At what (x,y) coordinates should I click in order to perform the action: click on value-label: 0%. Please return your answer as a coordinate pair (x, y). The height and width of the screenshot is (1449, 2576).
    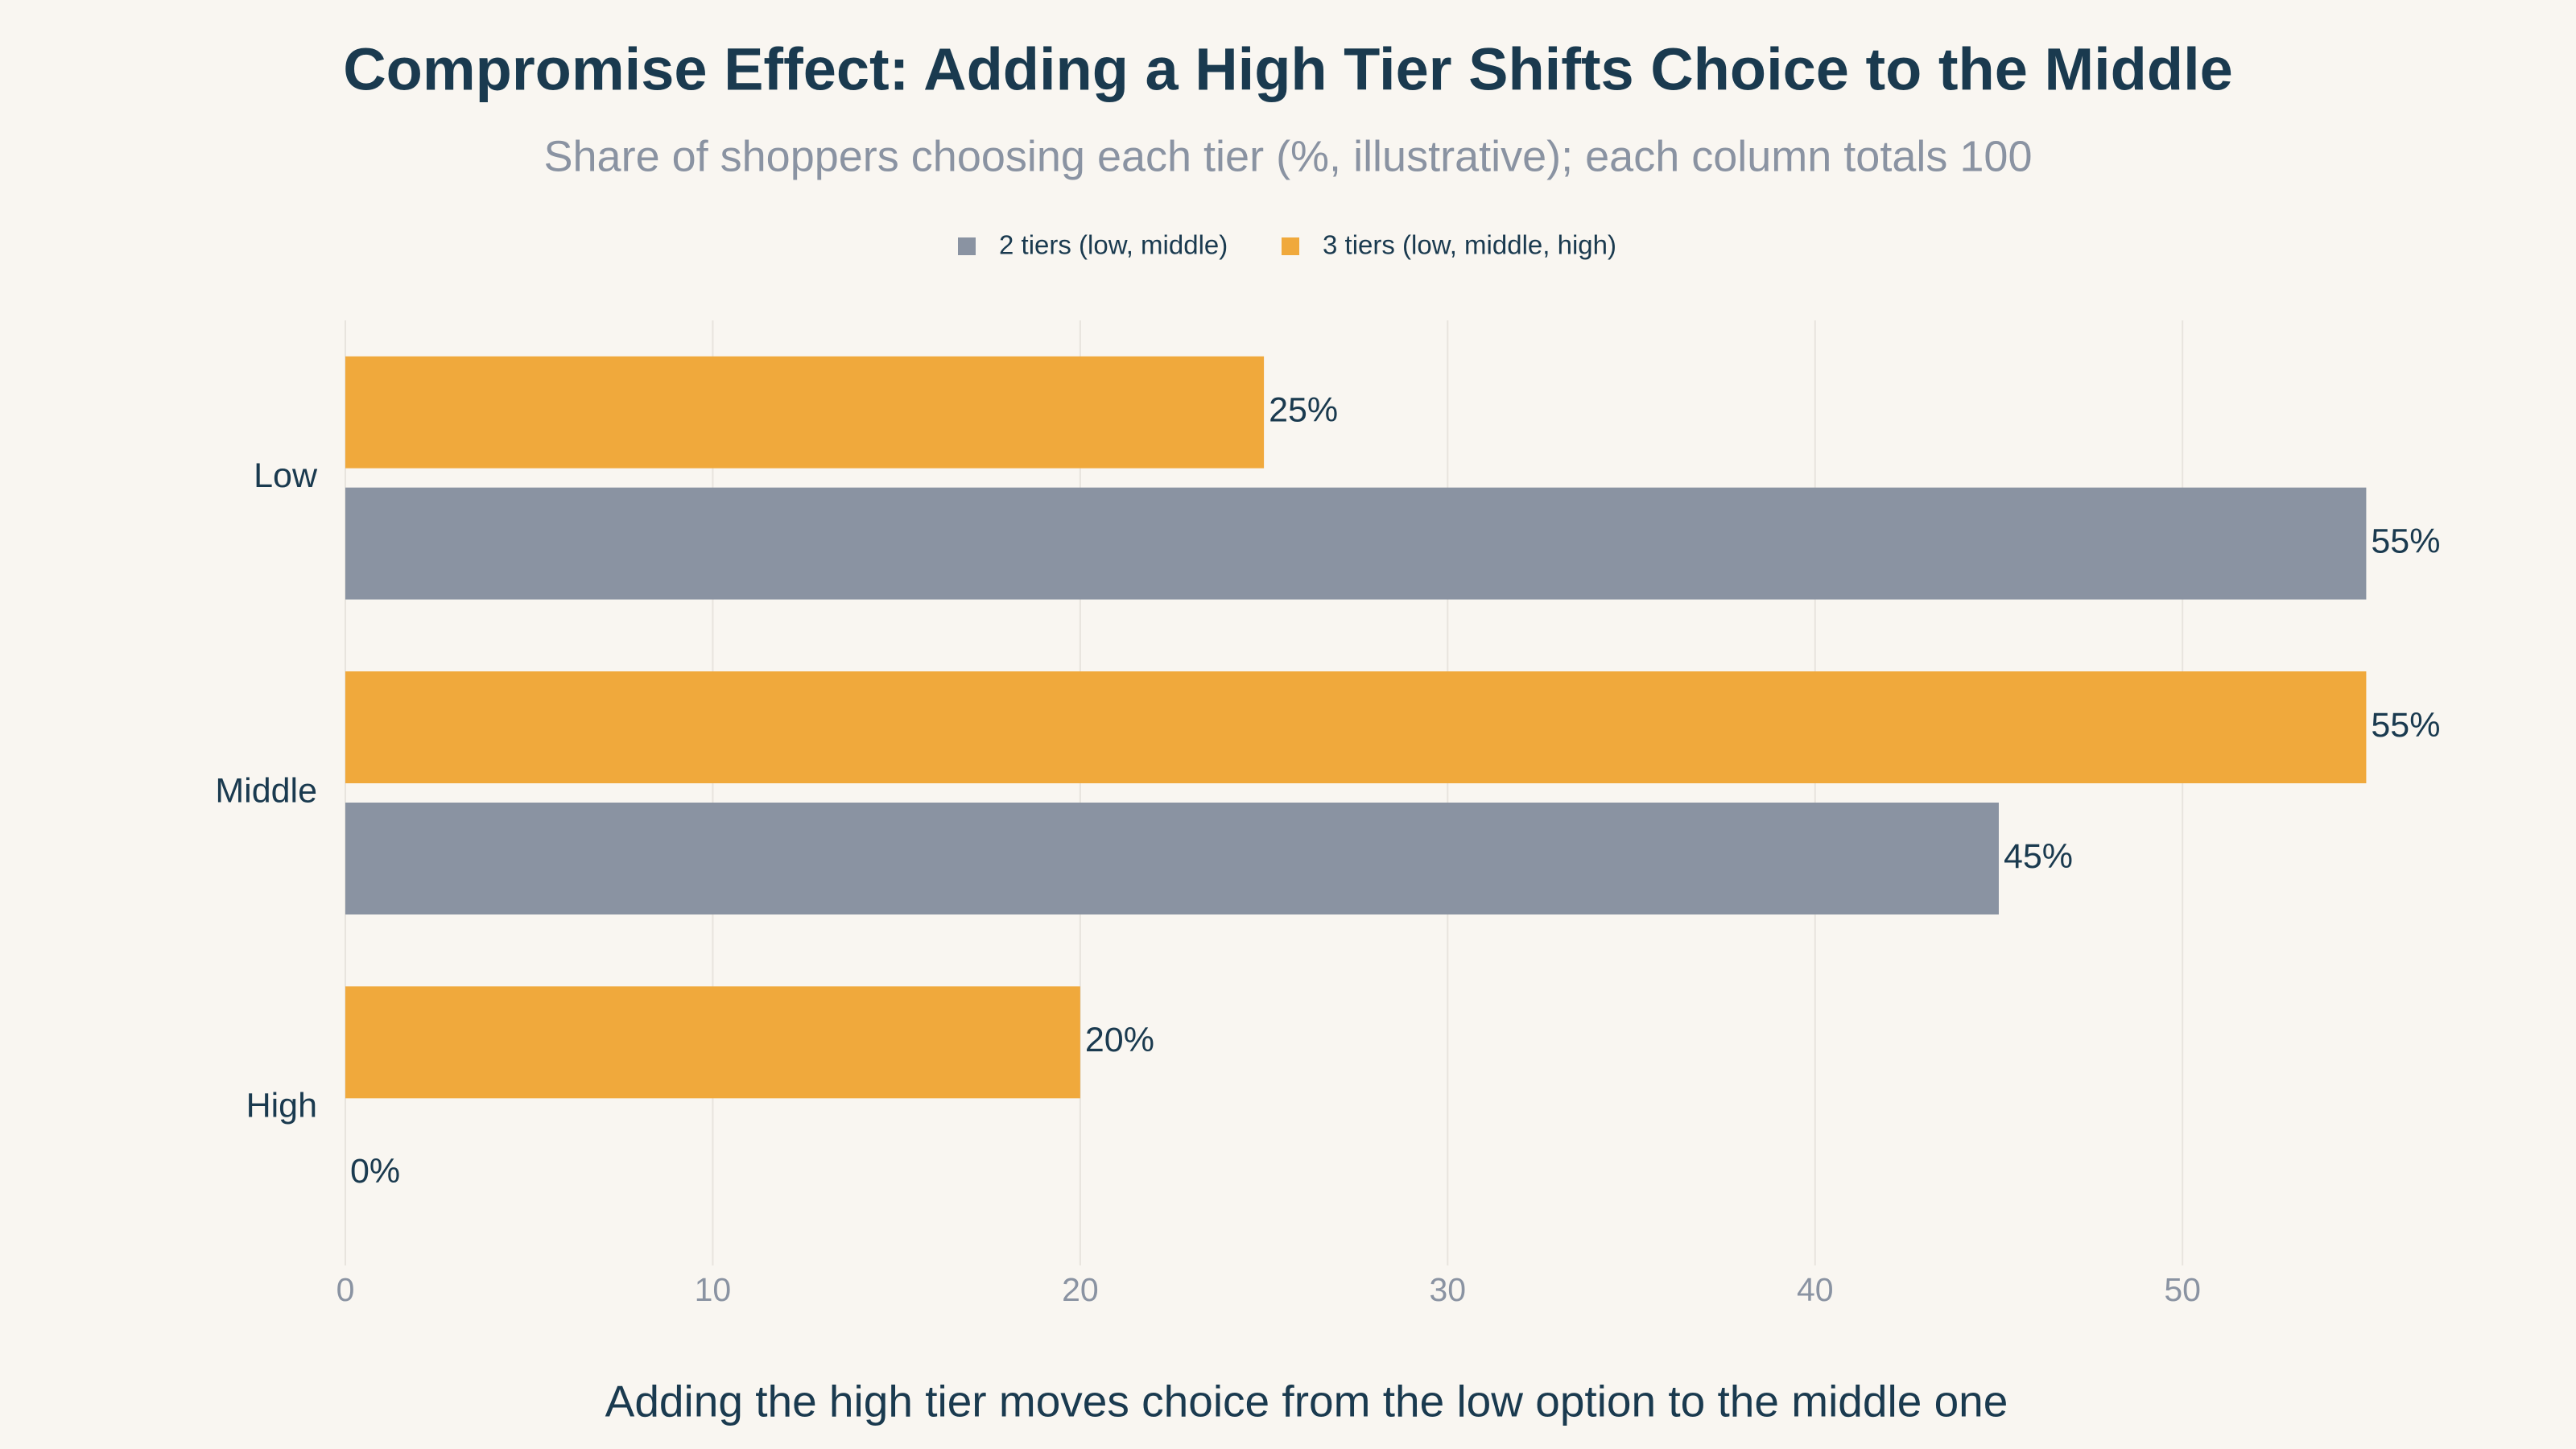
    Looking at the image, I should click on (375, 1171).